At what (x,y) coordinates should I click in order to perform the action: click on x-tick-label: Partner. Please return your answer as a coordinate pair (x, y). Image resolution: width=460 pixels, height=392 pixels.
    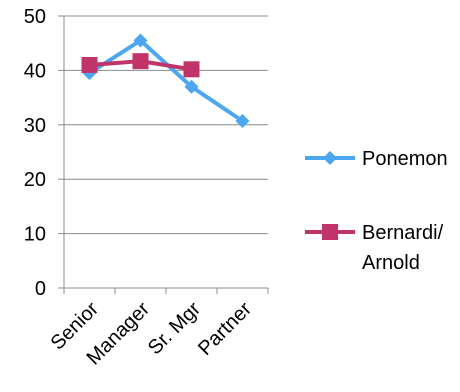
    Looking at the image, I should click on (225, 329).